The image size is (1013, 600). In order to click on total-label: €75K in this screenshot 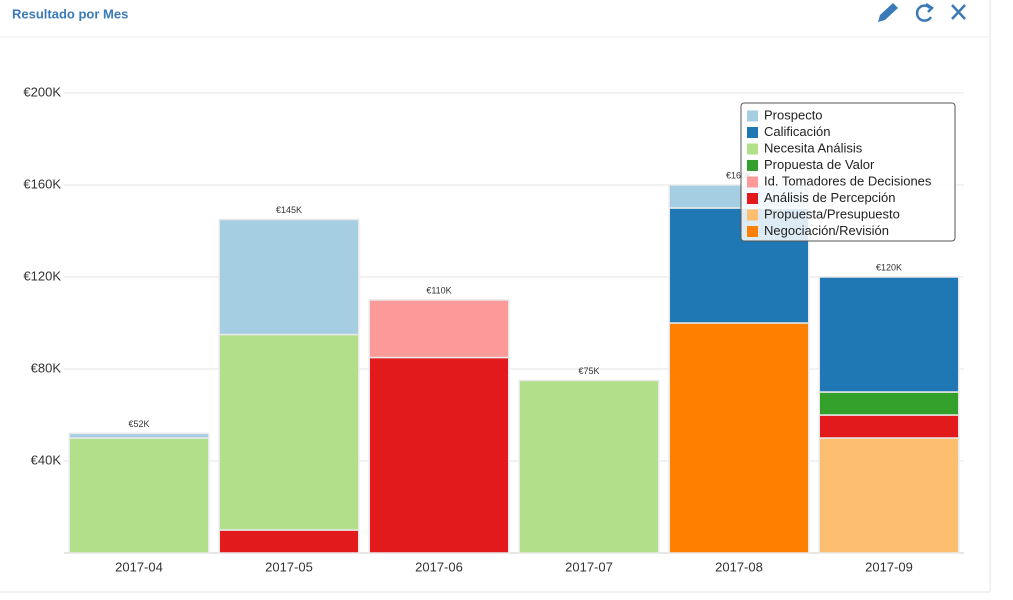, I will do `click(588, 371)`.